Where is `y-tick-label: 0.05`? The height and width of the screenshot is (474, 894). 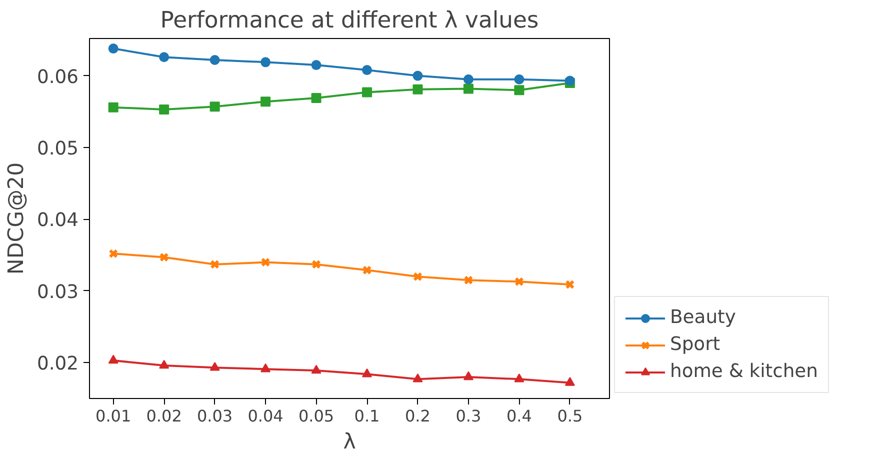 y-tick-label: 0.05 is located at coordinates (57, 149).